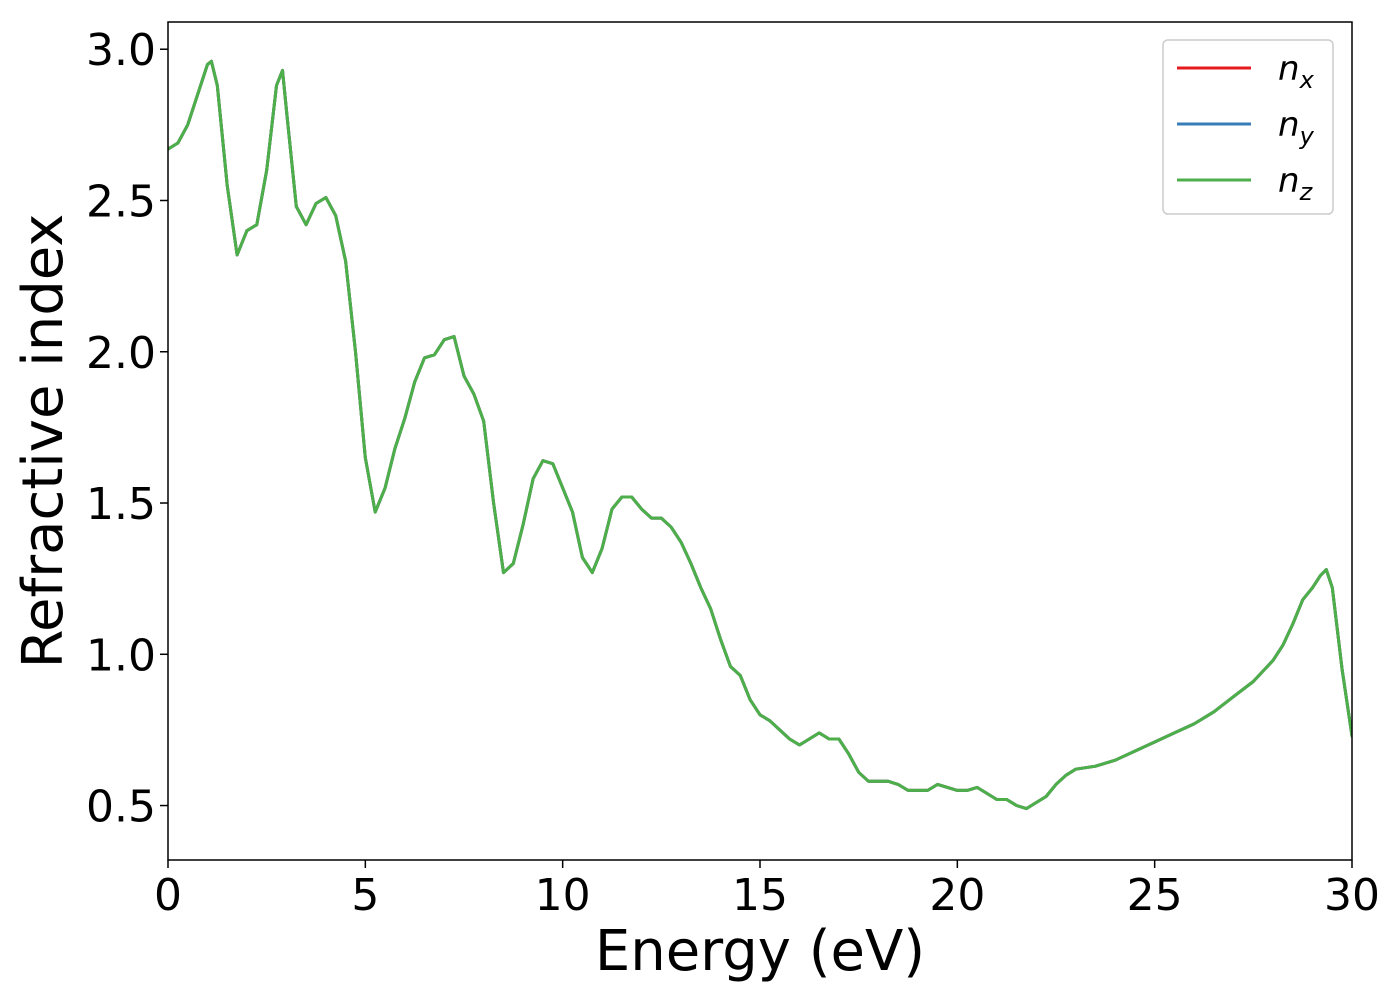  Describe the element at coordinates (365, 895) in the screenshot. I see `x-tick-label: 5` at that location.